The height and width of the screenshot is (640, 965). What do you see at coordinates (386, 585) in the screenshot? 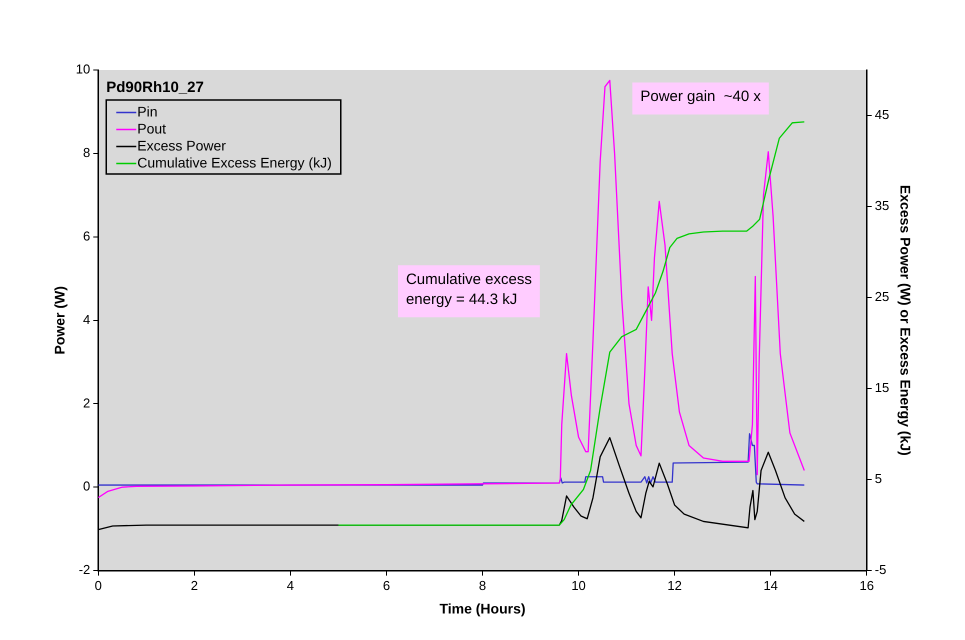
I see `x-tick-label: 6` at bounding box center [386, 585].